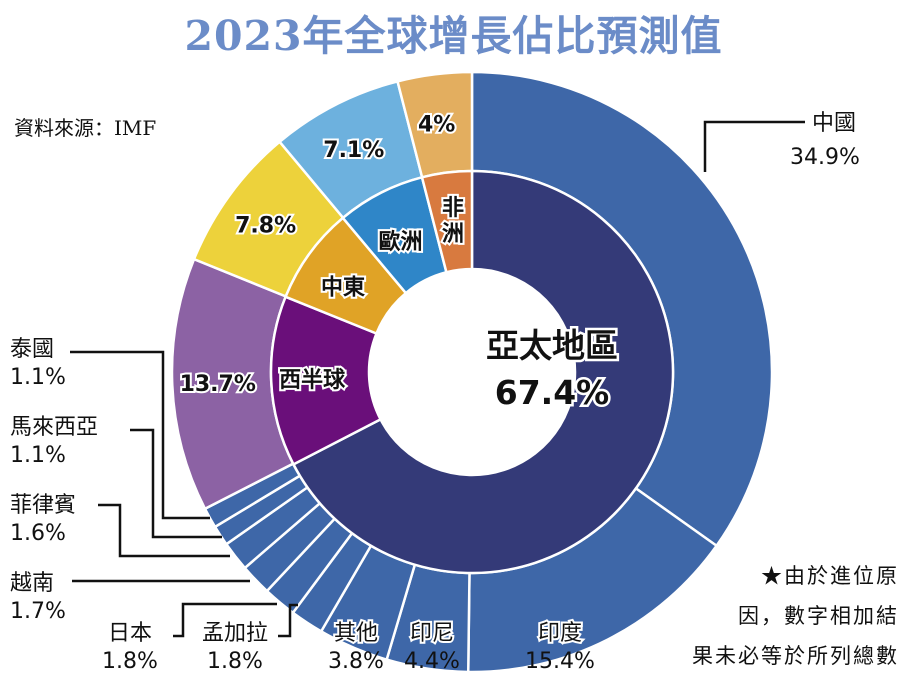  What do you see at coordinates (32, 583) in the screenshot?
I see `country-name-label: 越南` at bounding box center [32, 583].